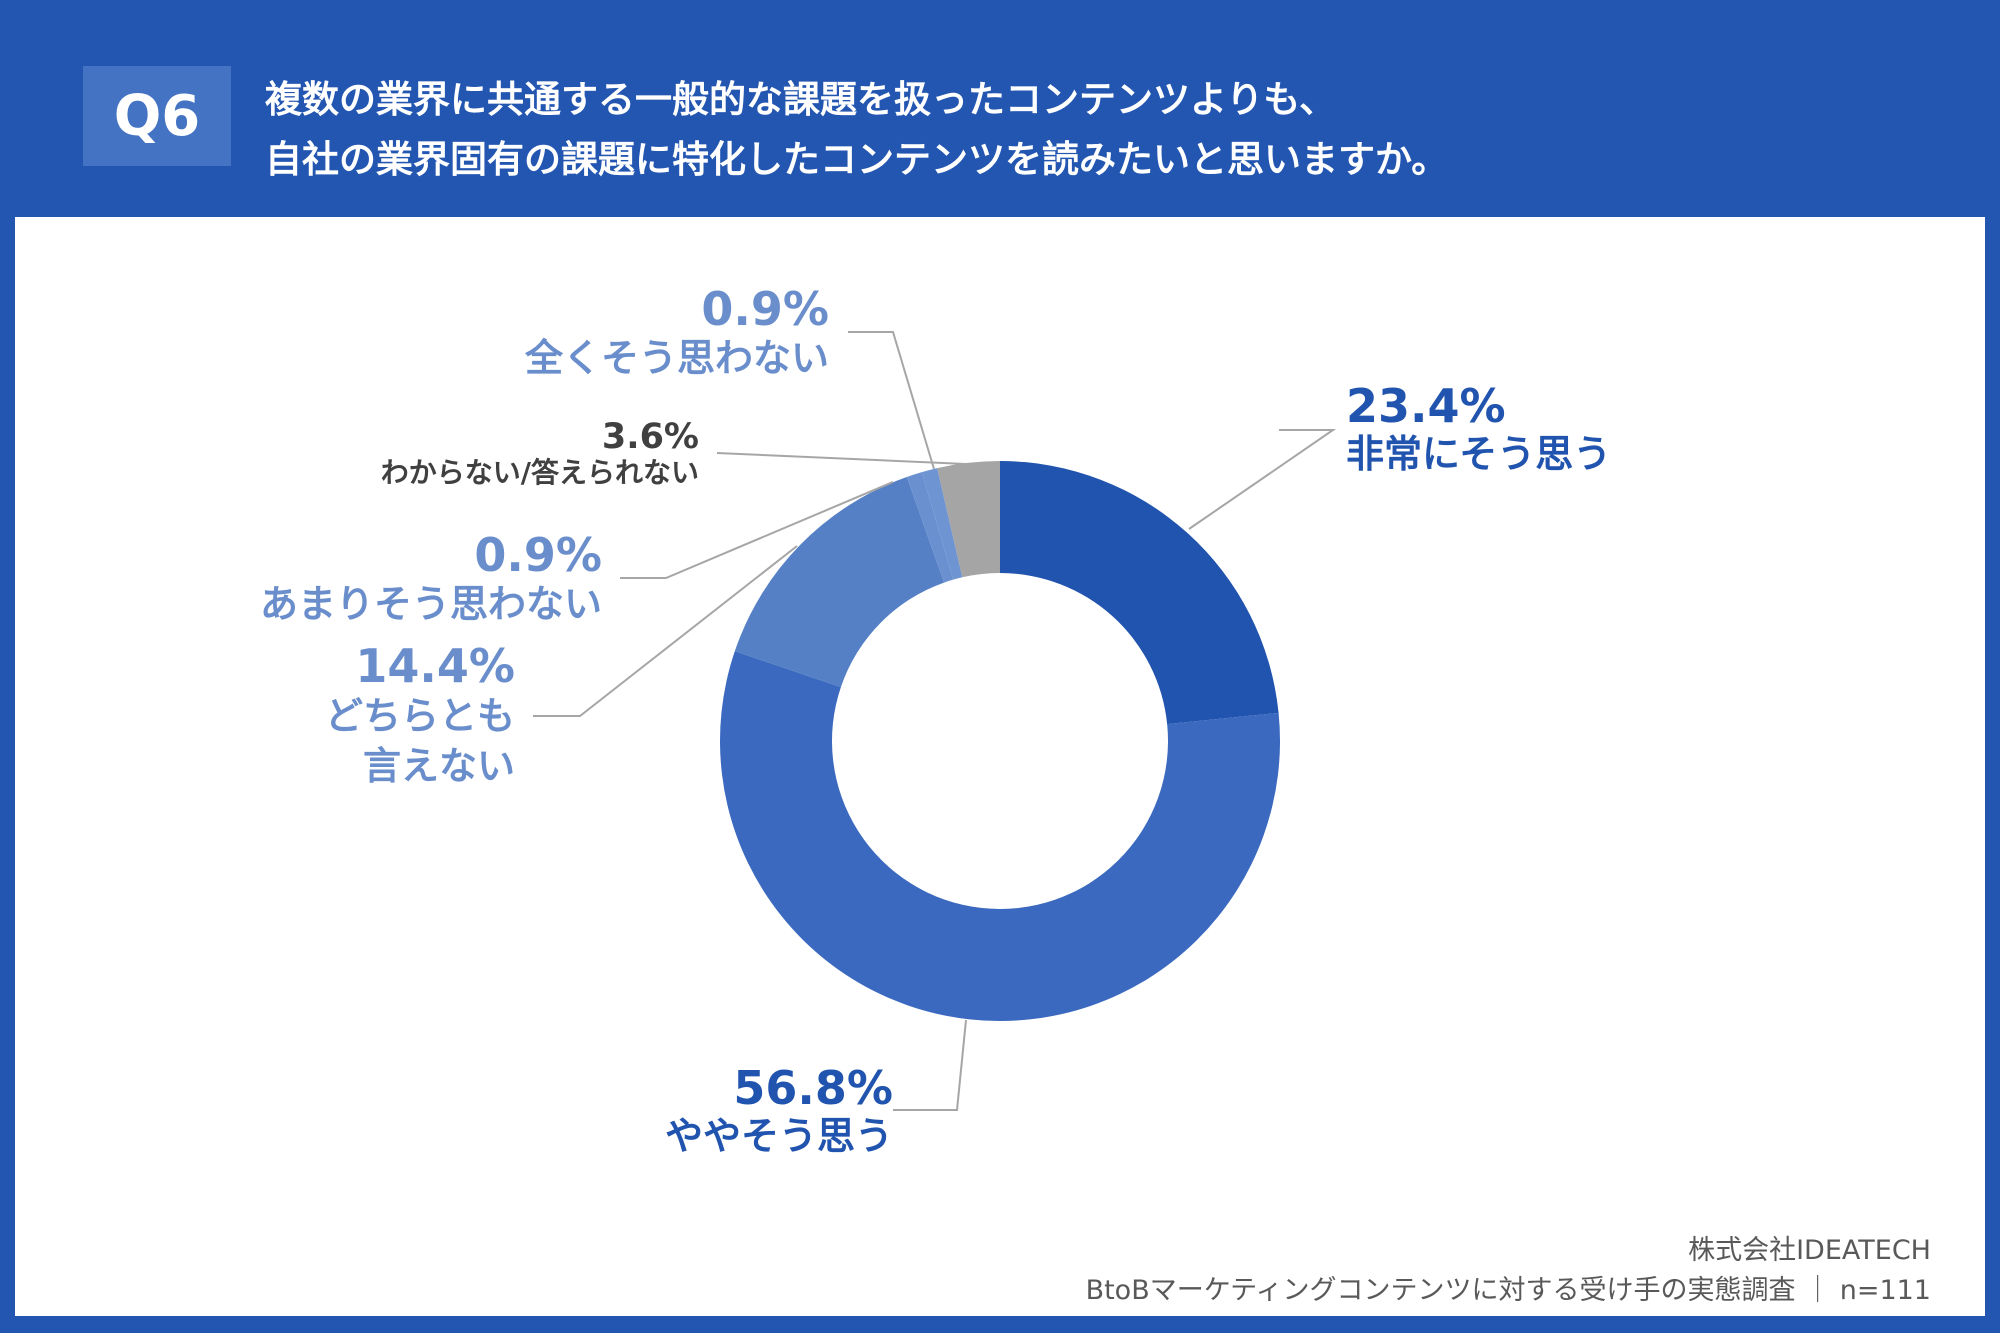  What do you see at coordinates (930, 1065) in the screenshot?
I see `leader-line-somewhat-agree` at bounding box center [930, 1065].